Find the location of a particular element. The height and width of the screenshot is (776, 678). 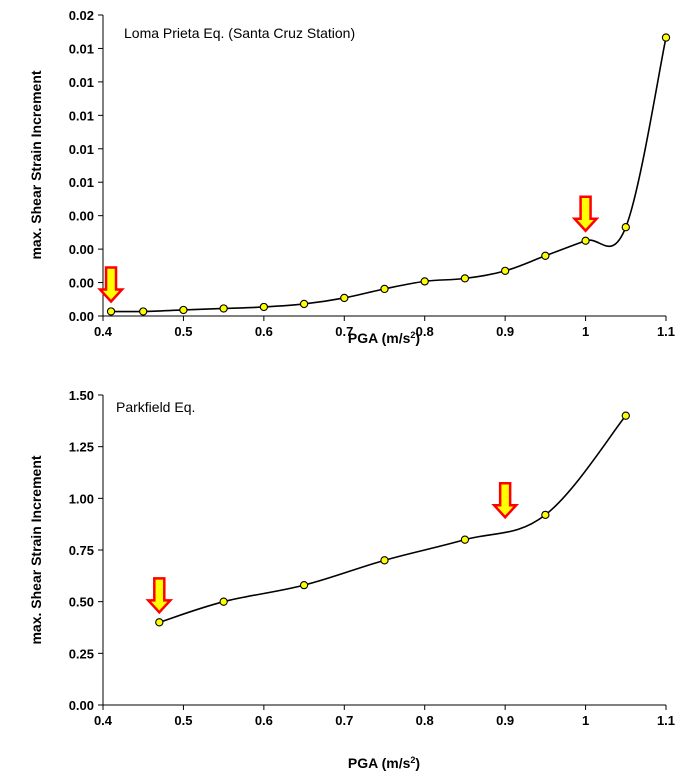

y-tick-label: 1.50 is located at coordinates (81, 395).